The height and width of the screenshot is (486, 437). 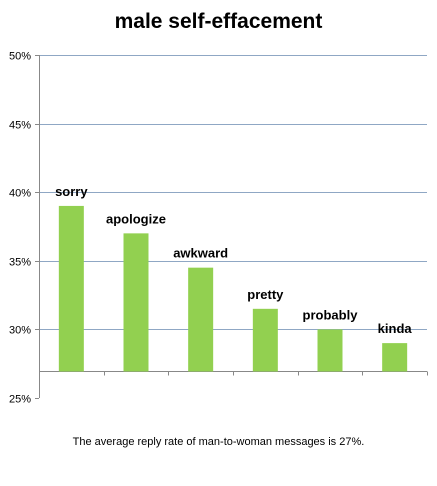 I want to click on y-tick-labels: 25% 30% 35% 40% 45% 50%, so click(x=20, y=228).